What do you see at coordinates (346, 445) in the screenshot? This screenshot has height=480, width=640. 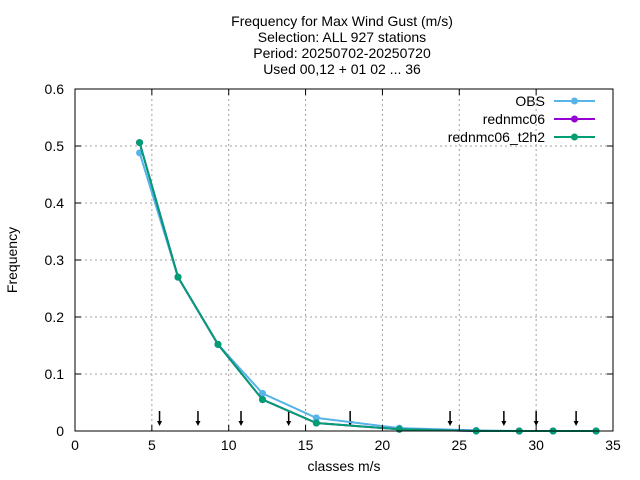 I see `x-tick-labels: 0 5 10 15 20 25 30 35` at bounding box center [346, 445].